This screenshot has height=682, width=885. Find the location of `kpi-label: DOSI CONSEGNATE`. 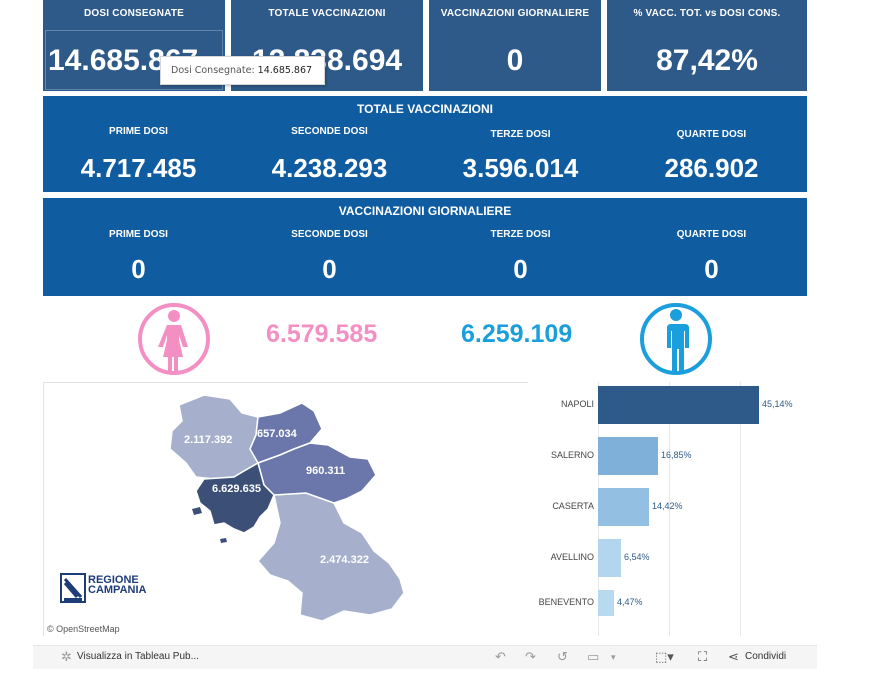

kpi-label: DOSI CONSEGNATE is located at coordinates (134, 13).